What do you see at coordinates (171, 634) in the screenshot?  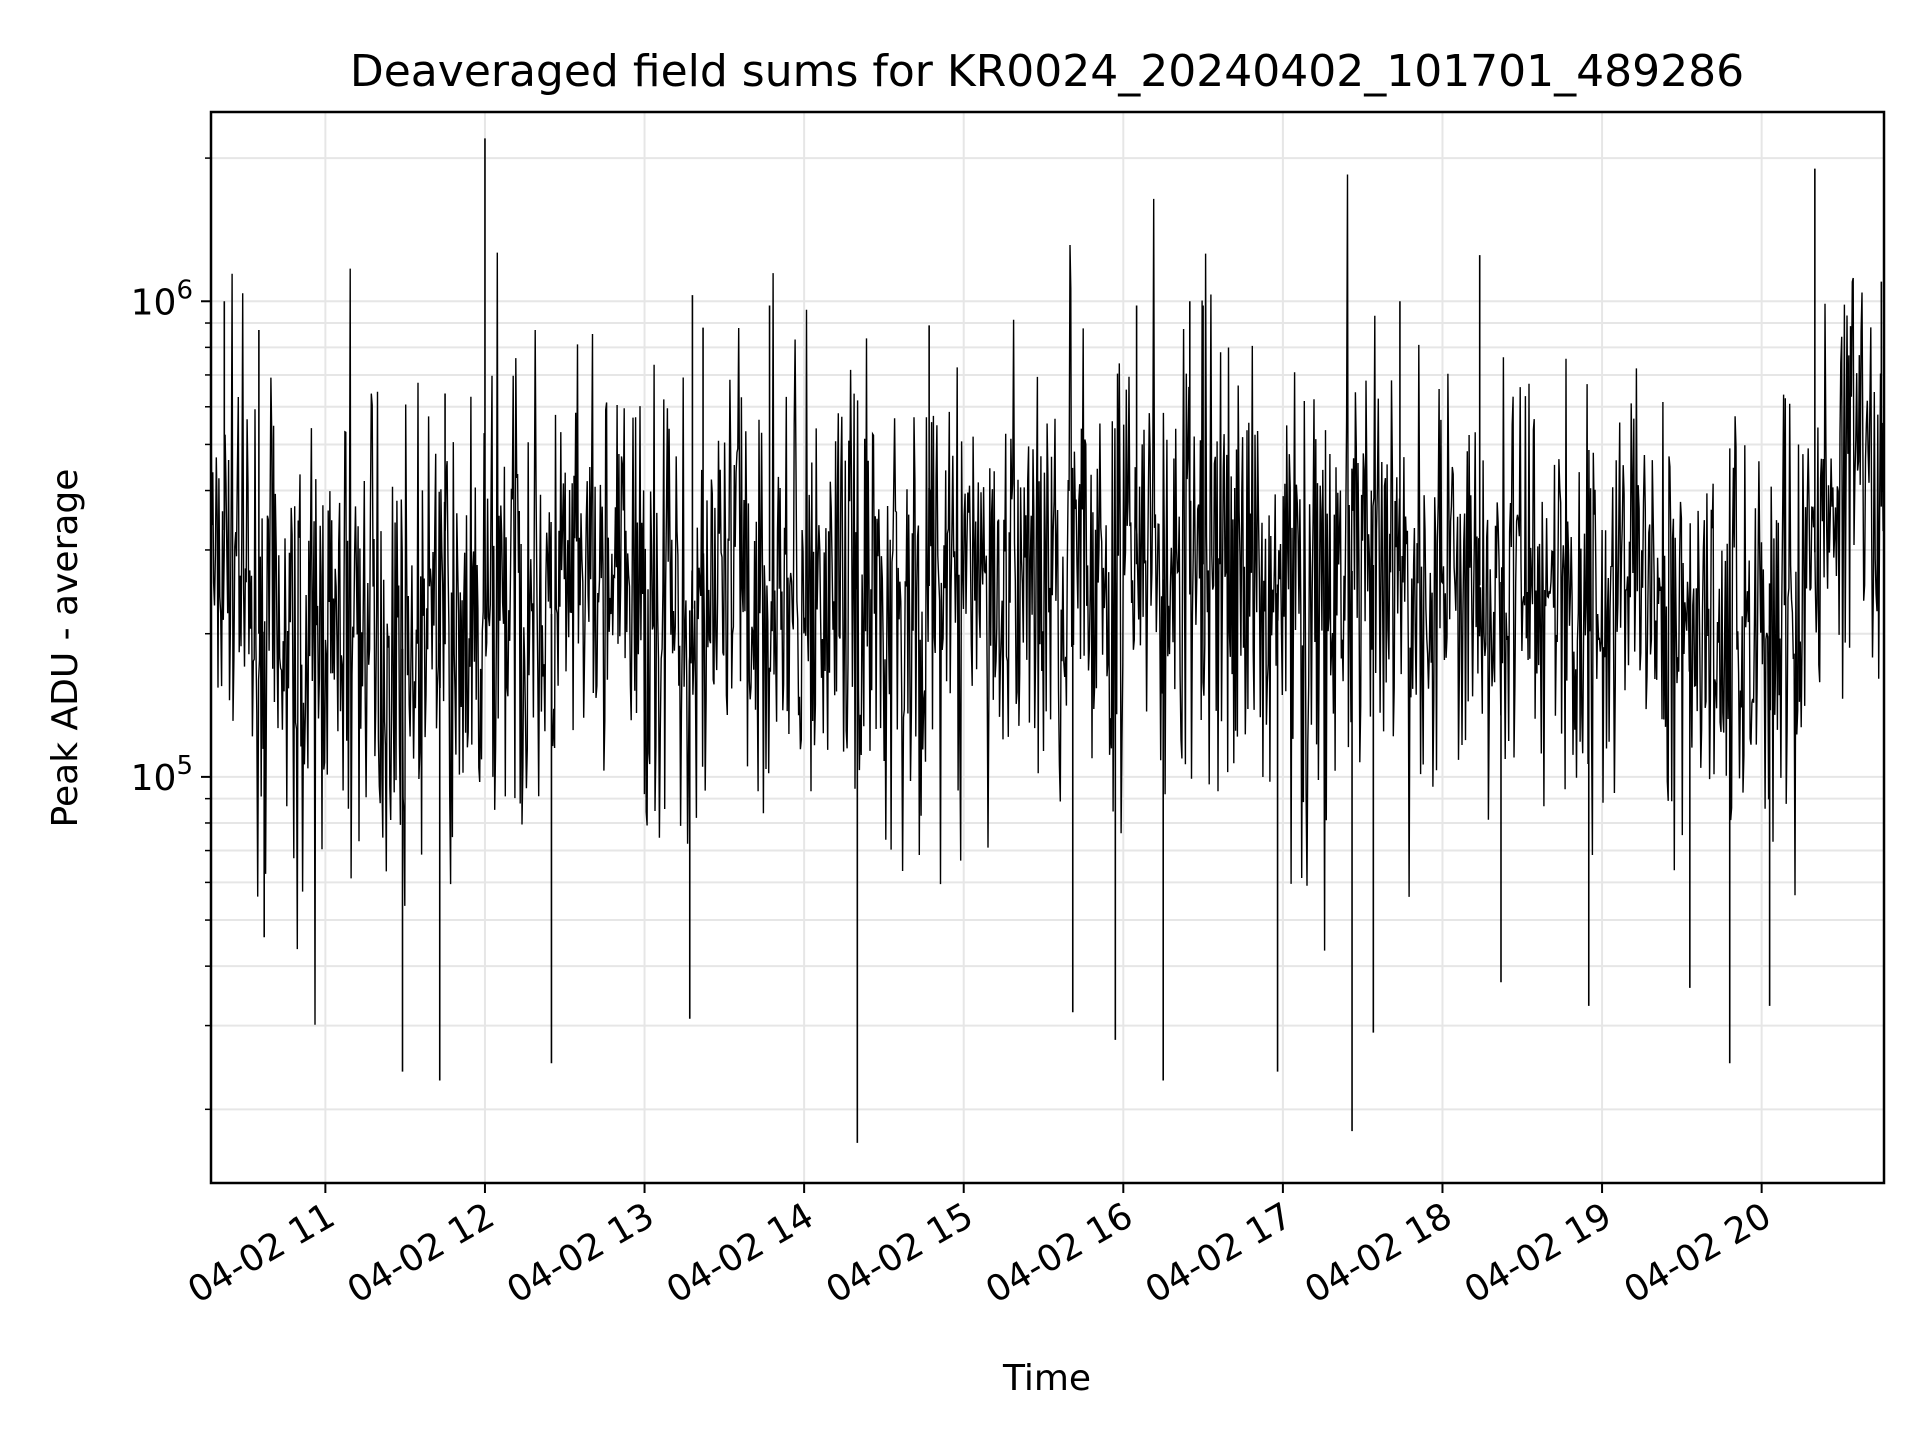 I see `y-axis: 10⁵ 10⁶` at bounding box center [171, 634].